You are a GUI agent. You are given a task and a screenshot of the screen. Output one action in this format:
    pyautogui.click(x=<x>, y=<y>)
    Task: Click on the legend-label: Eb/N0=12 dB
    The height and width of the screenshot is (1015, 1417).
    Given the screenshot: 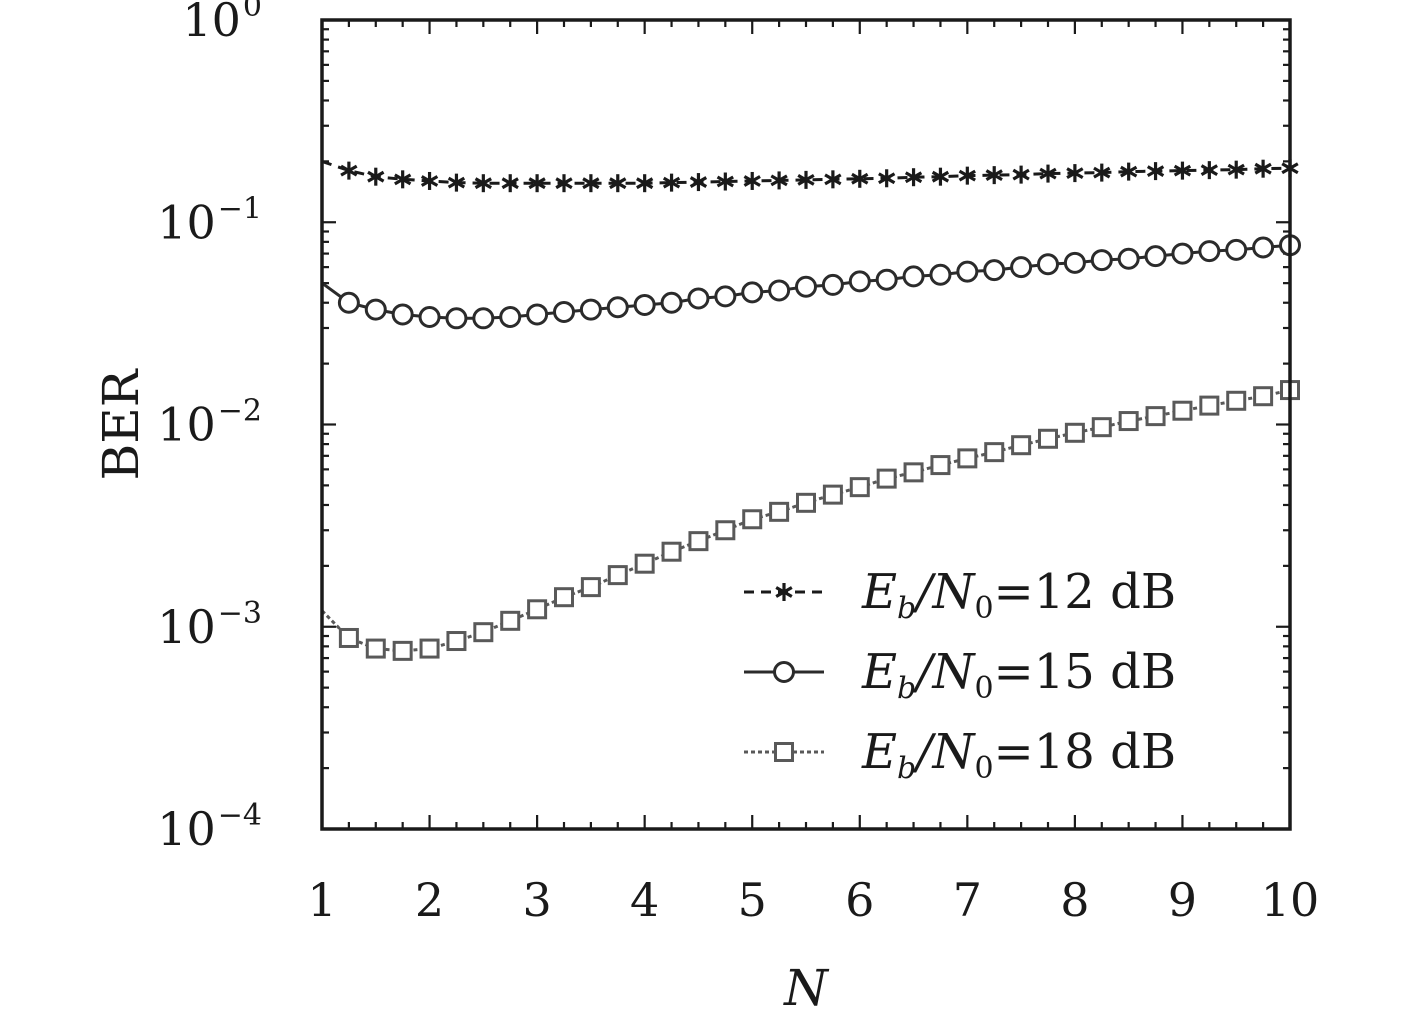 What is the action you would take?
    pyautogui.click(x=1018, y=595)
    